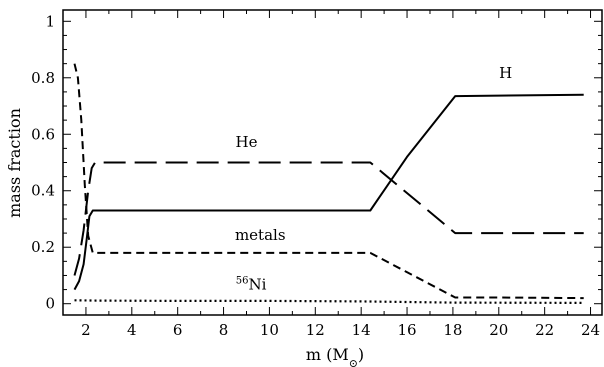 This screenshot has width=604, height=367. What do you see at coordinates (50, 21) in the screenshot?
I see `y-tick-label: 1` at bounding box center [50, 21].